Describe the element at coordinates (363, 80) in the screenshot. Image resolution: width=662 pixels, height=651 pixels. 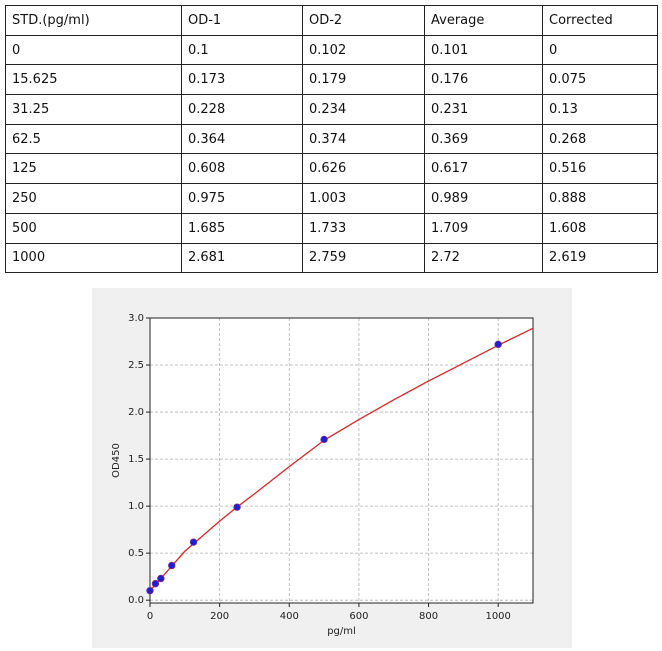
I see `table-cell: 0.179` at that location.